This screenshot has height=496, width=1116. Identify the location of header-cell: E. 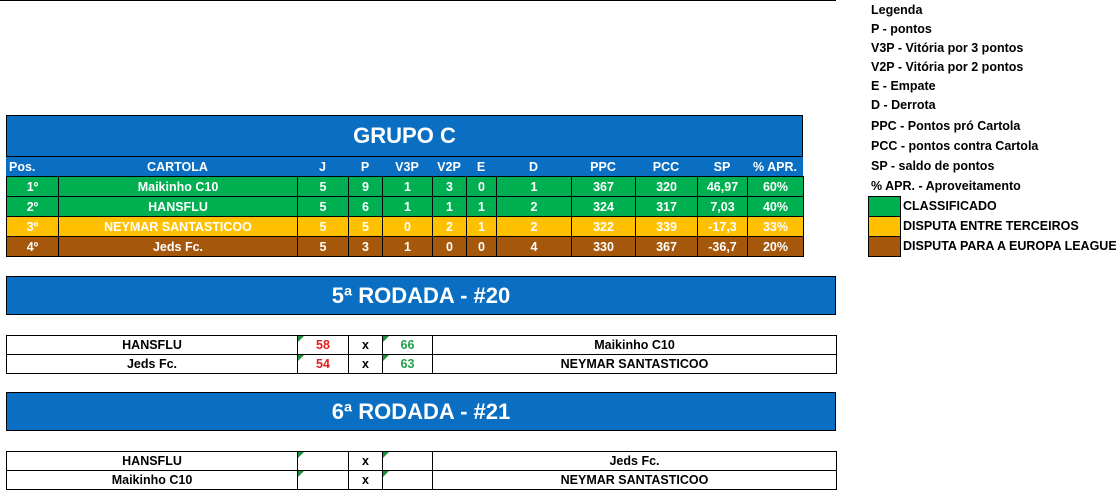
(481, 166).